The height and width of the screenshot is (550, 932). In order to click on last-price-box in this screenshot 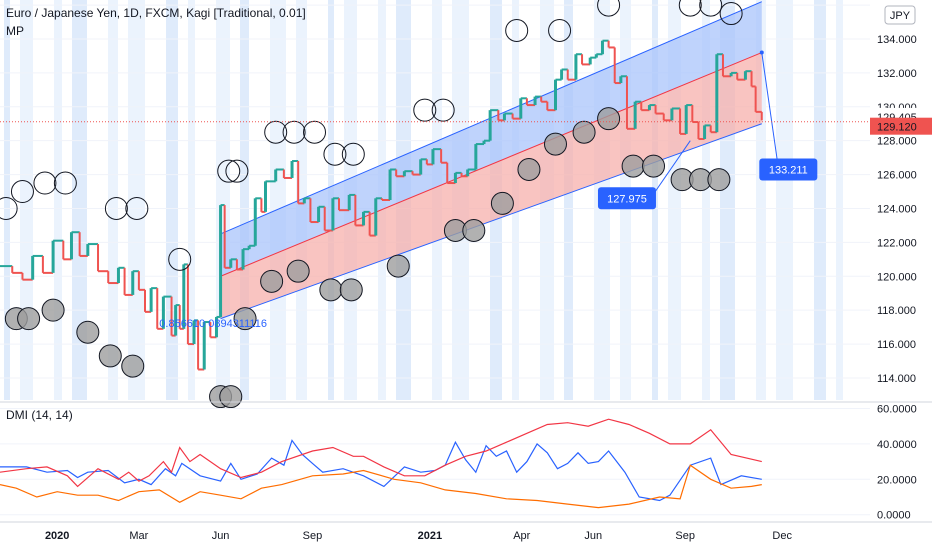, I will do `click(901, 126)`.